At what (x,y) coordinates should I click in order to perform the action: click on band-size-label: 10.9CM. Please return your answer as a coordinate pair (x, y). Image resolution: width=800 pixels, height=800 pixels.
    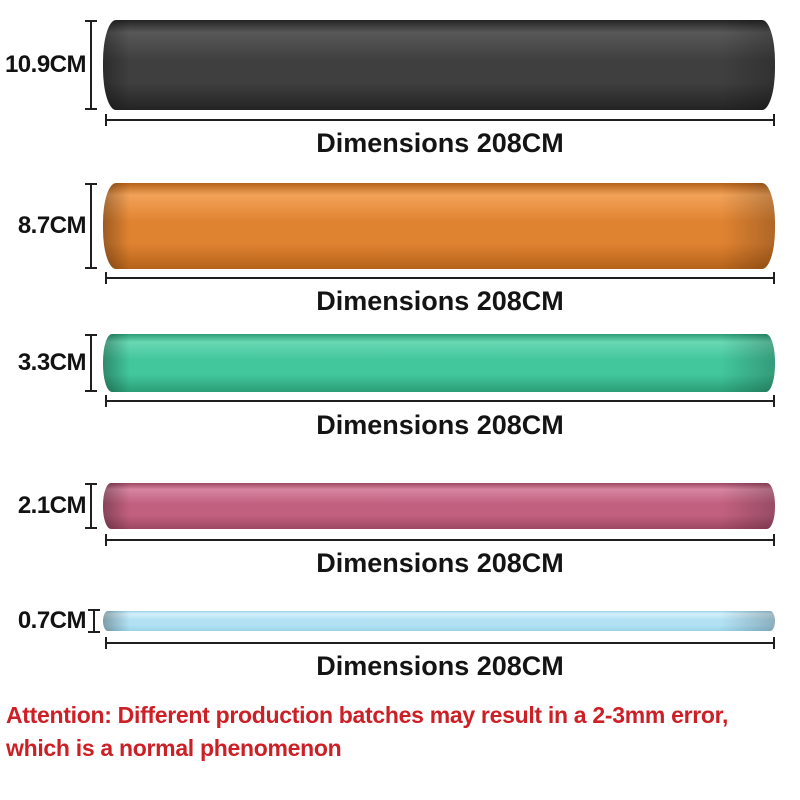
    Looking at the image, I should click on (45, 64).